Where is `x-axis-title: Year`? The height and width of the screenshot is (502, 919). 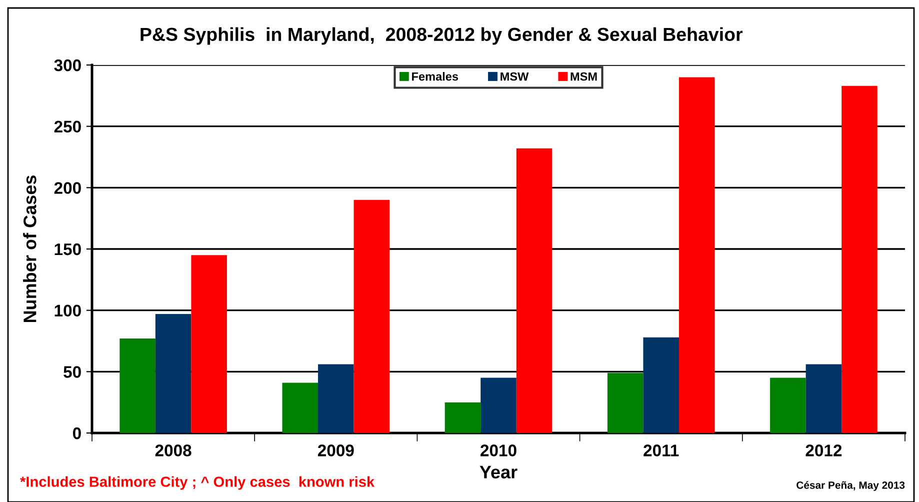
x-axis-title: Year is located at coordinates (499, 472).